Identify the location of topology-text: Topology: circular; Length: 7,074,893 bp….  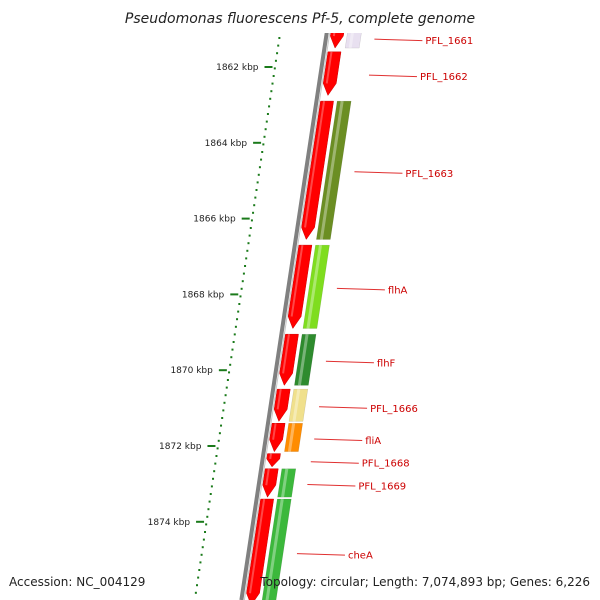
(424, 582).